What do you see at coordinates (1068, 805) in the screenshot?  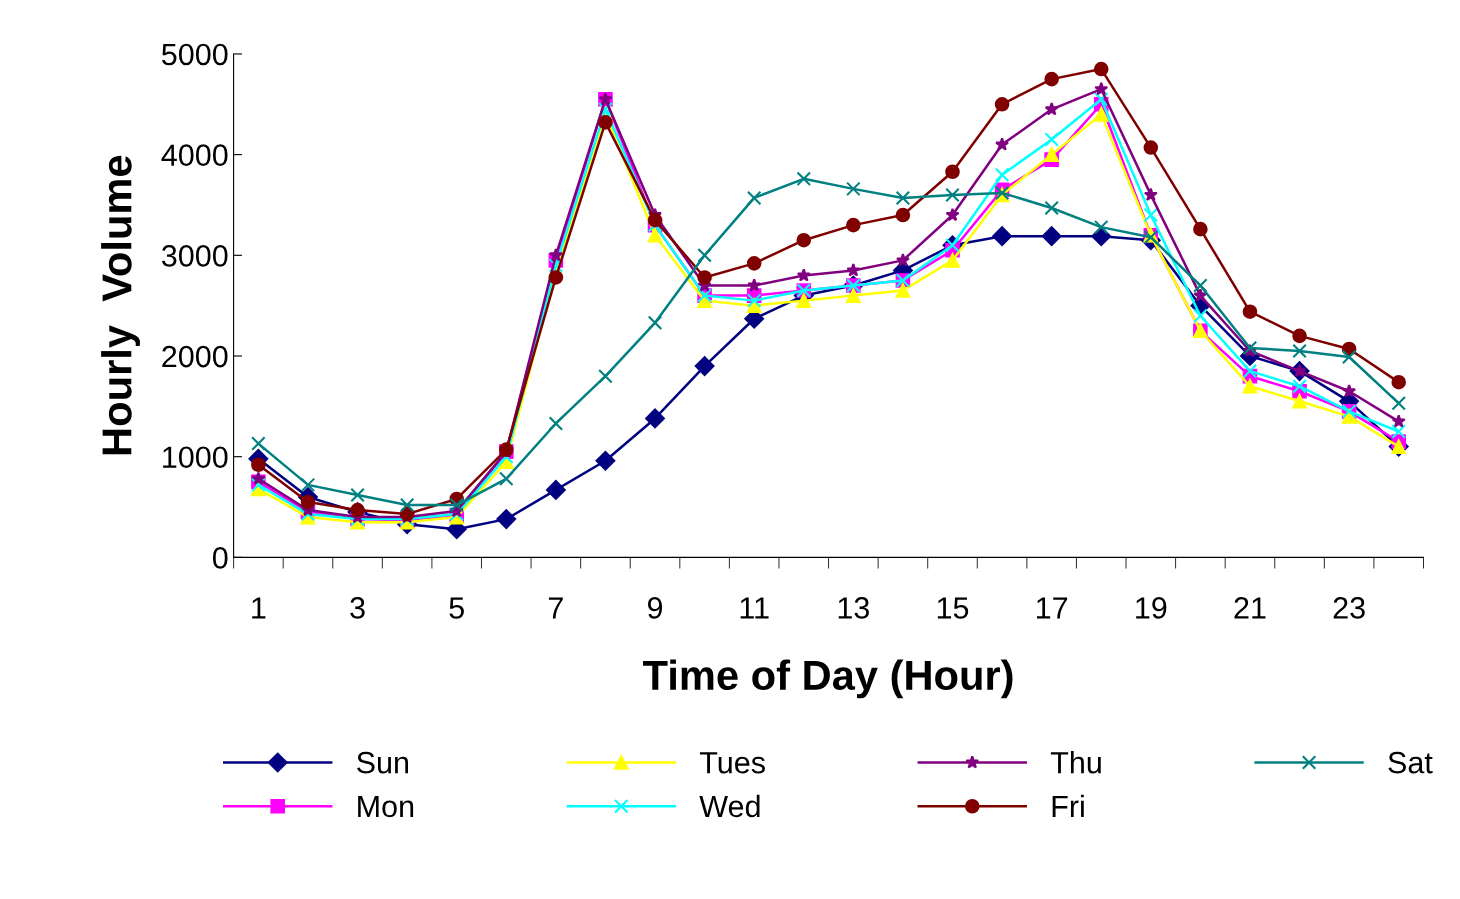 I see `legend-label: Fri` at bounding box center [1068, 805].